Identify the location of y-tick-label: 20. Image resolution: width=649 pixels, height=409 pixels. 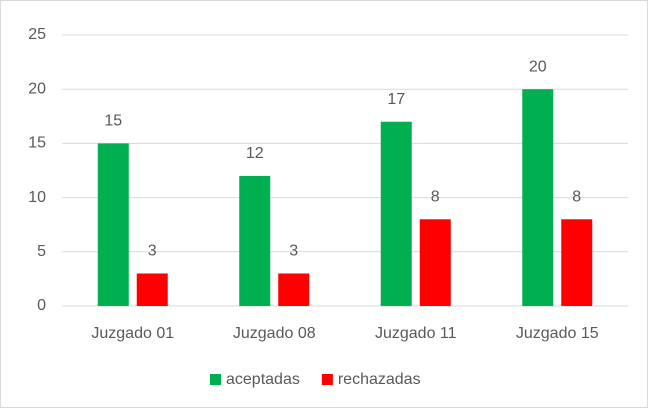
(37, 88).